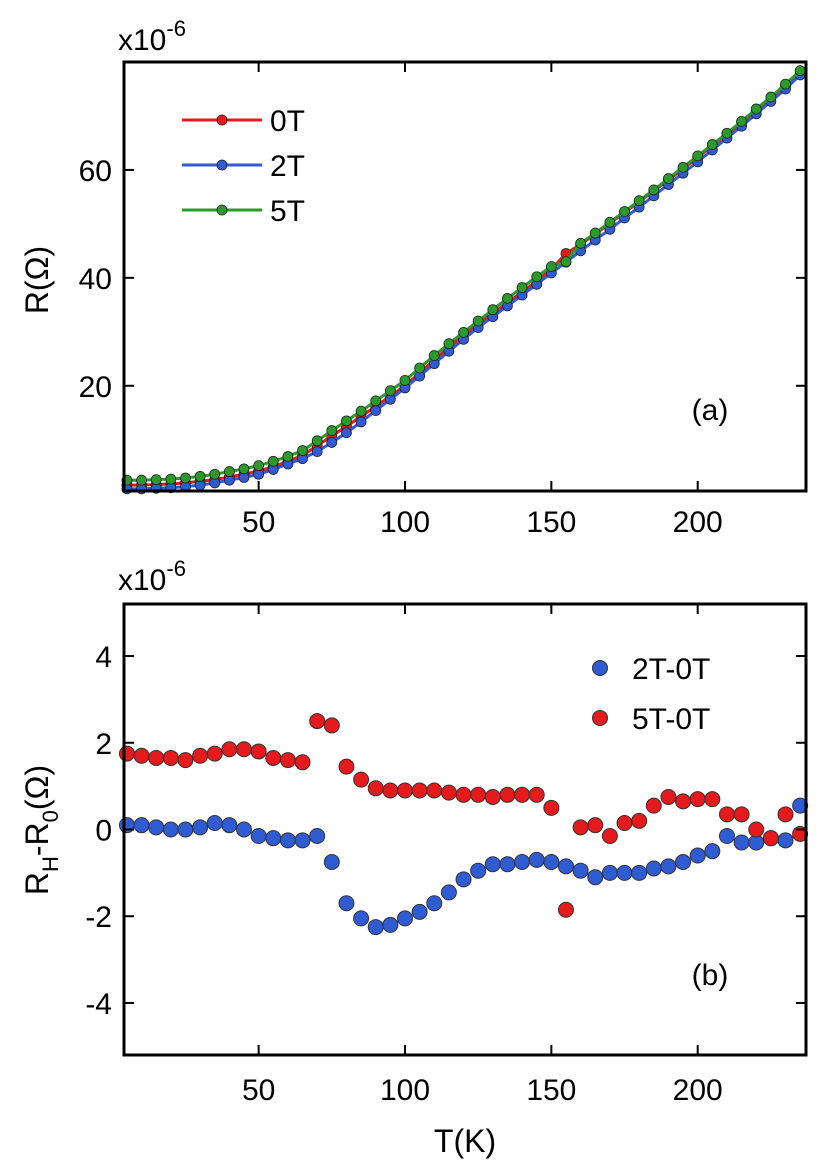 This screenshot has width=830, height=1168. I want to click on x-tick-label: 150, so click(551, 522).